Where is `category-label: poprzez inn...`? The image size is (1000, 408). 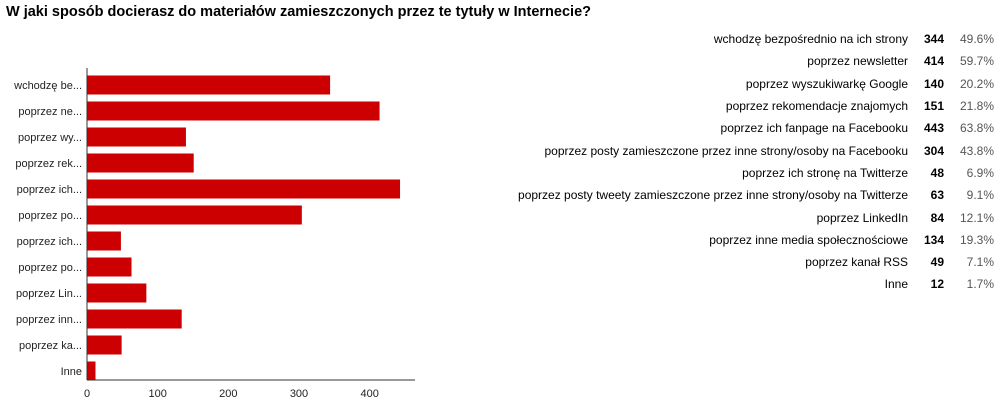
category-label: poprzez inn... is located at coordinates (49, 320).